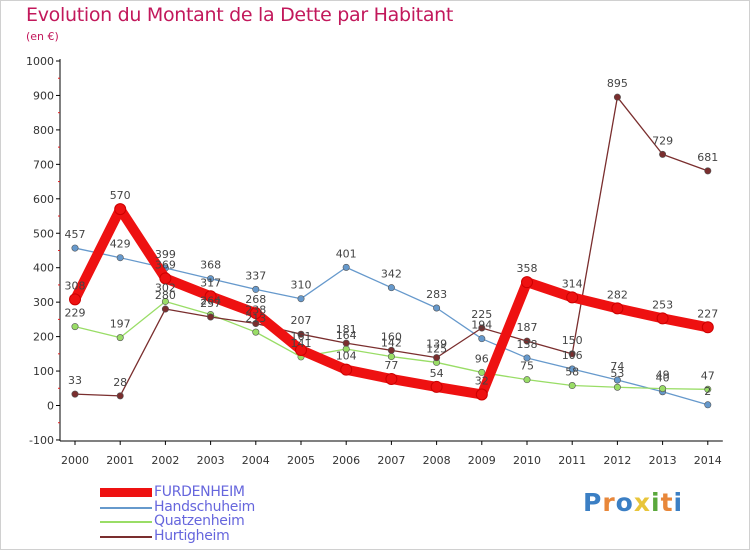  I want to click on data-label: 181, so click(346, 329).